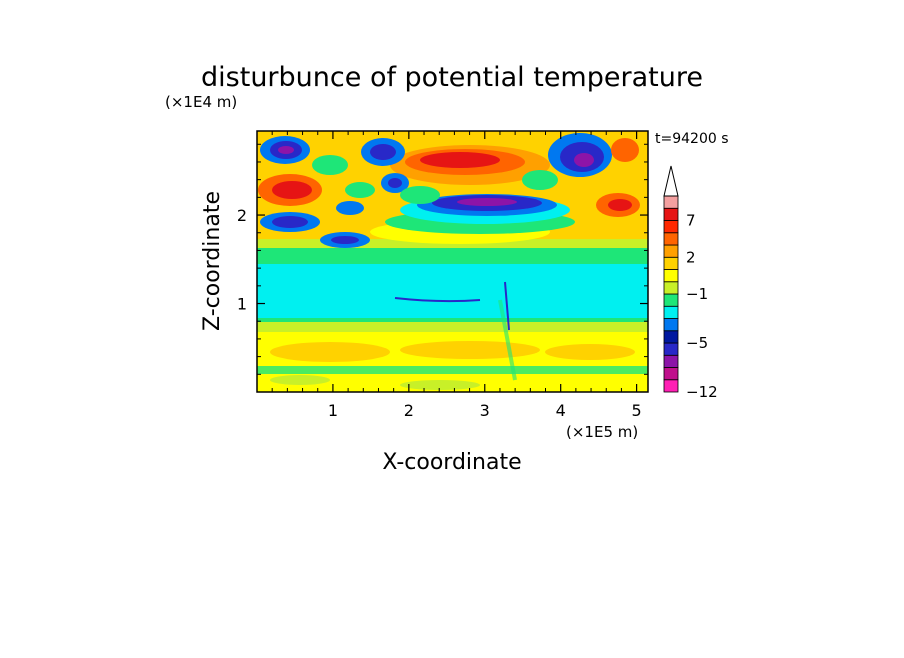 The image size is (904, 658). What do you see at coordinates (691, 257) in the screenshot?
I see `colorbar-tick-label: 2` at bounding box center [691, 257].